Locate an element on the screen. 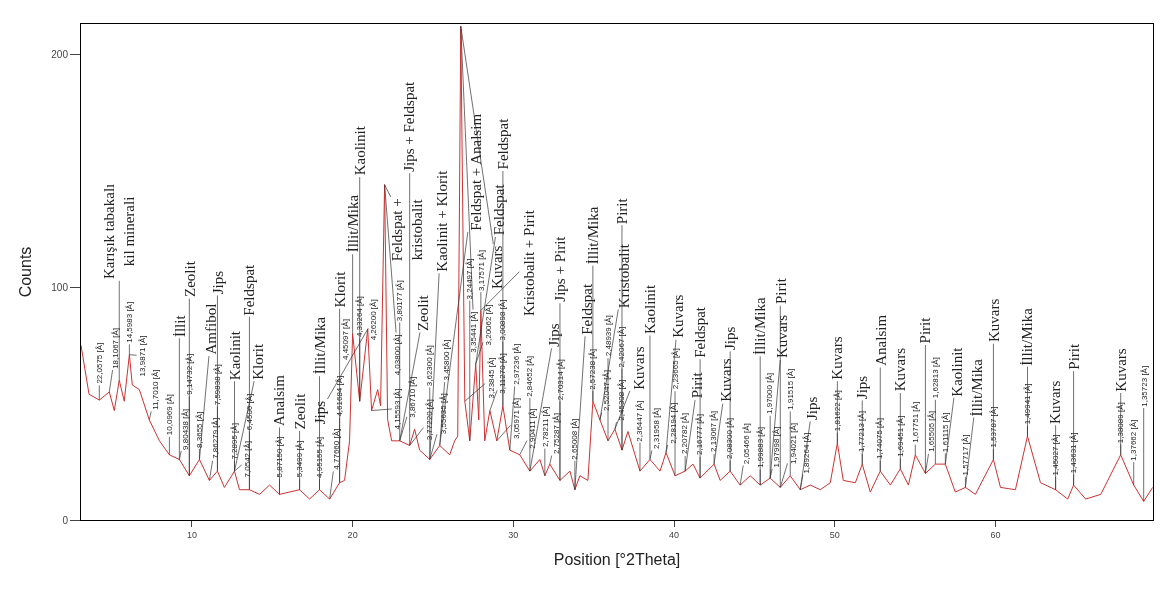 The image size is (1170, 598). annotation: 11,7010 [Å] is located at coordinates (156, 389).